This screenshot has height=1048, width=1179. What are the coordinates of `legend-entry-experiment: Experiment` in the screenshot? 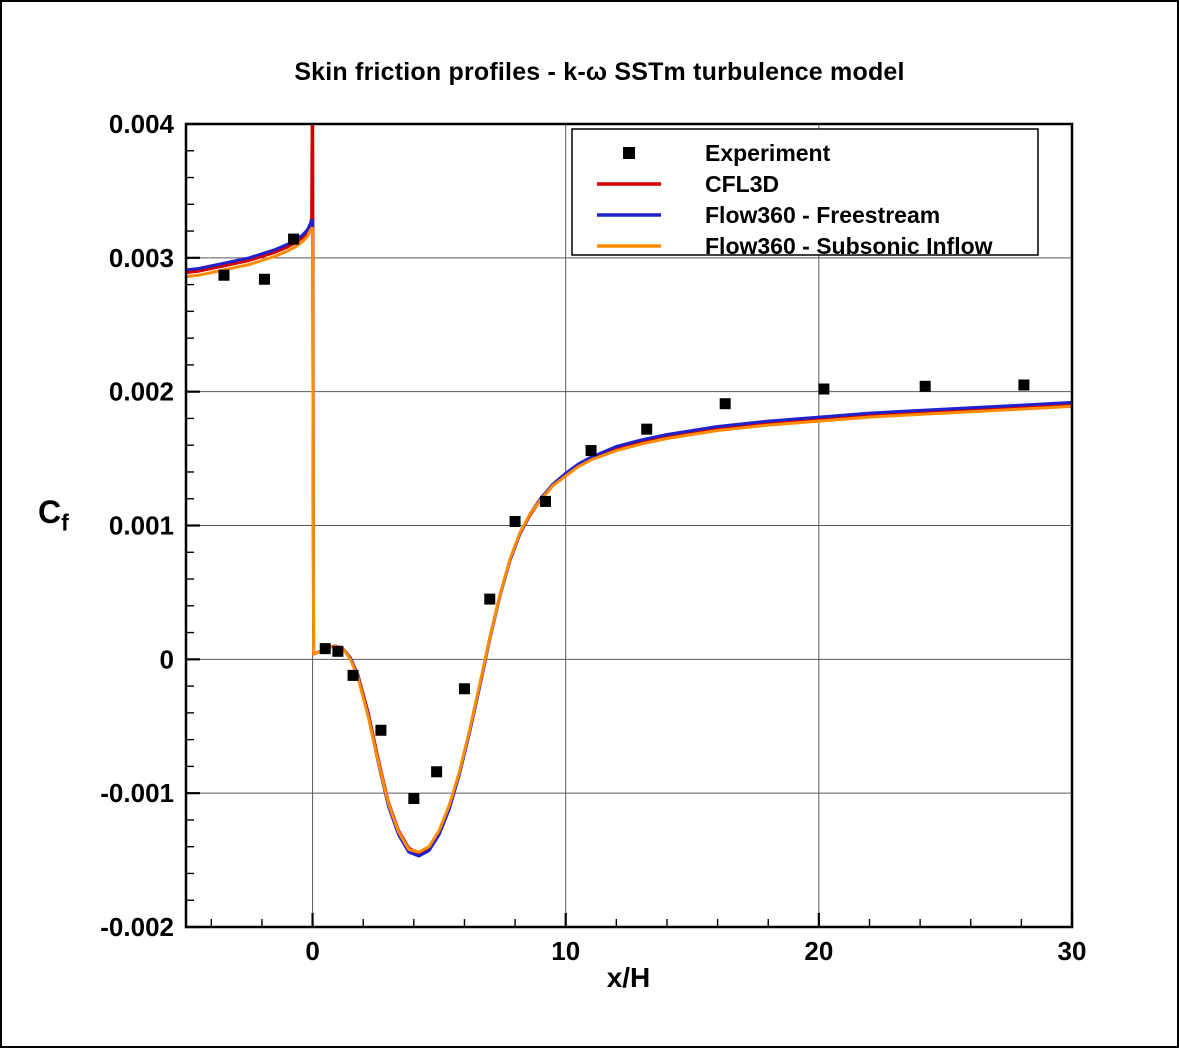 It's located at (727, 153).